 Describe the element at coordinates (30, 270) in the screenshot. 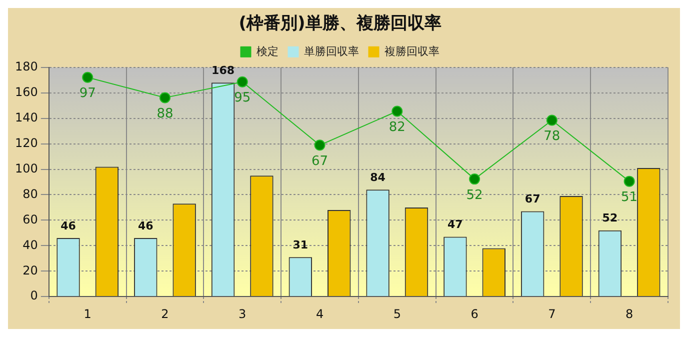

I see `y-tick-label: 20` at that location.